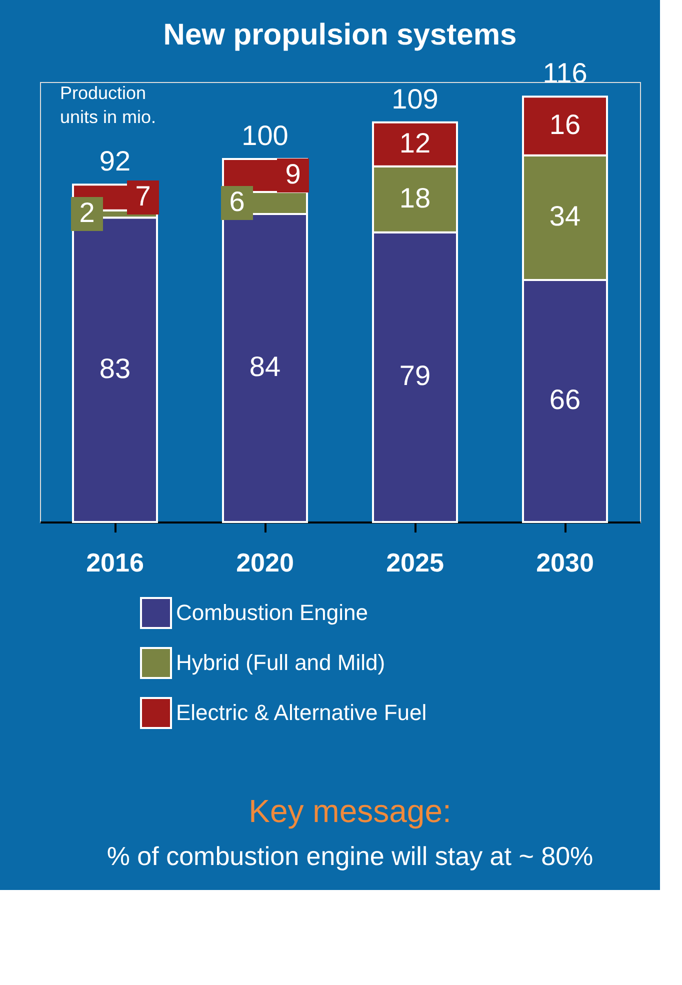  What do you see at coordinates (340, 35) in the screenshot?
I see `chart-title: New propulsion systems` at bounding box center [340, 35].